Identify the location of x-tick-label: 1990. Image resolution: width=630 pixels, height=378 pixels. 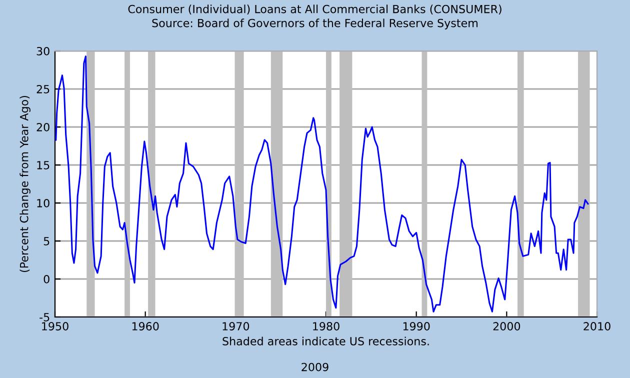
(416, 326).